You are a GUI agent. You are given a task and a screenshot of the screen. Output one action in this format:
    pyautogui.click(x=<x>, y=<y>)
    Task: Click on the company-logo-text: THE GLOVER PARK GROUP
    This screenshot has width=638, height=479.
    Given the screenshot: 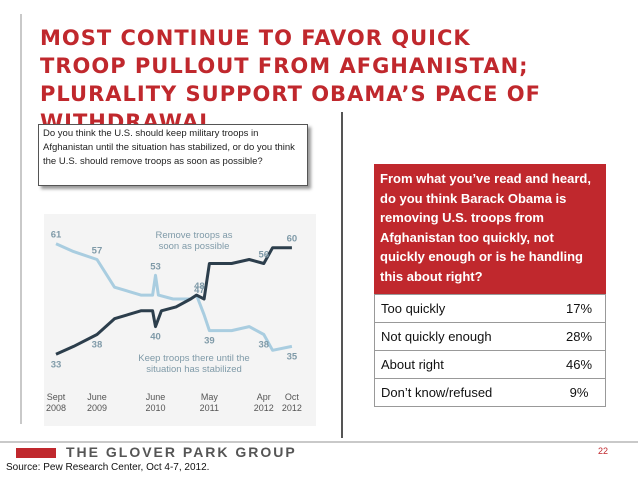 What is the action you would take?
    pyautogui.click(x=181, y=452)
    